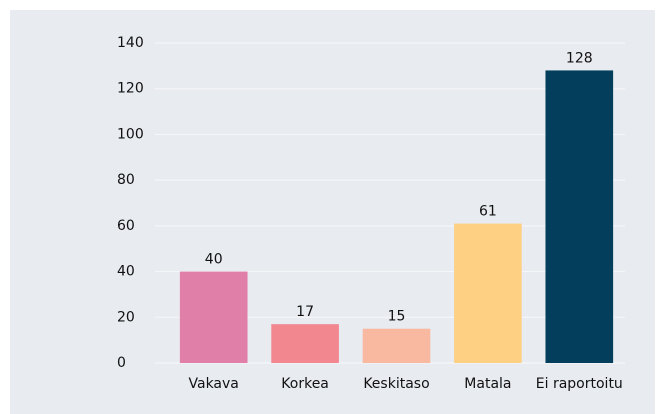  What do you see at coordinates (214, 384) in the screenshot?
I see `x-tick-label: Vakava` at bounding box center [214, 384].